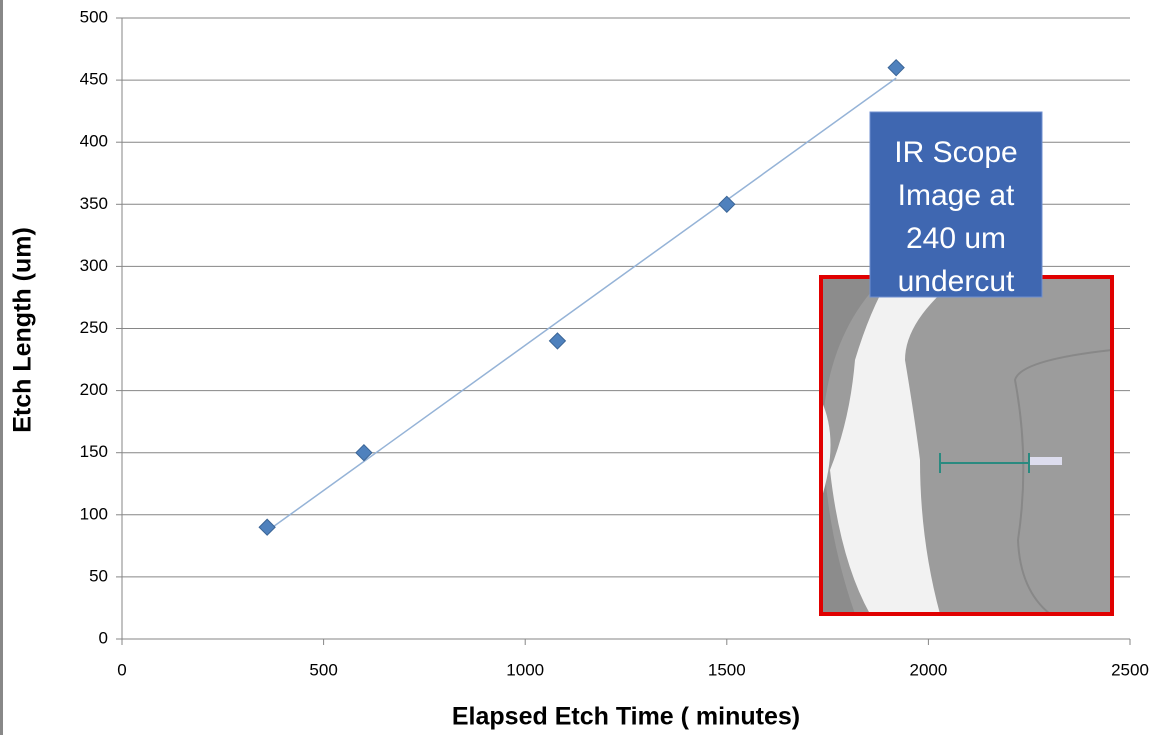  I want to click on x-tick-label: 2500, so click(1130, 669).